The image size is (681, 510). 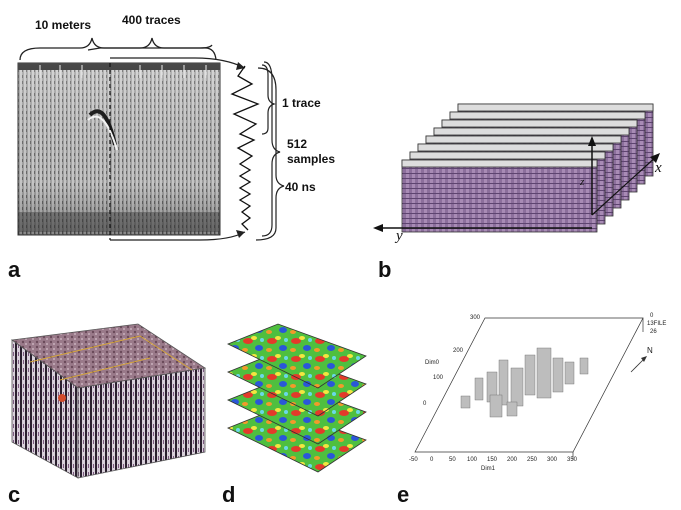 I want to click on panel-label-a: a, so click(x=14, y=269).